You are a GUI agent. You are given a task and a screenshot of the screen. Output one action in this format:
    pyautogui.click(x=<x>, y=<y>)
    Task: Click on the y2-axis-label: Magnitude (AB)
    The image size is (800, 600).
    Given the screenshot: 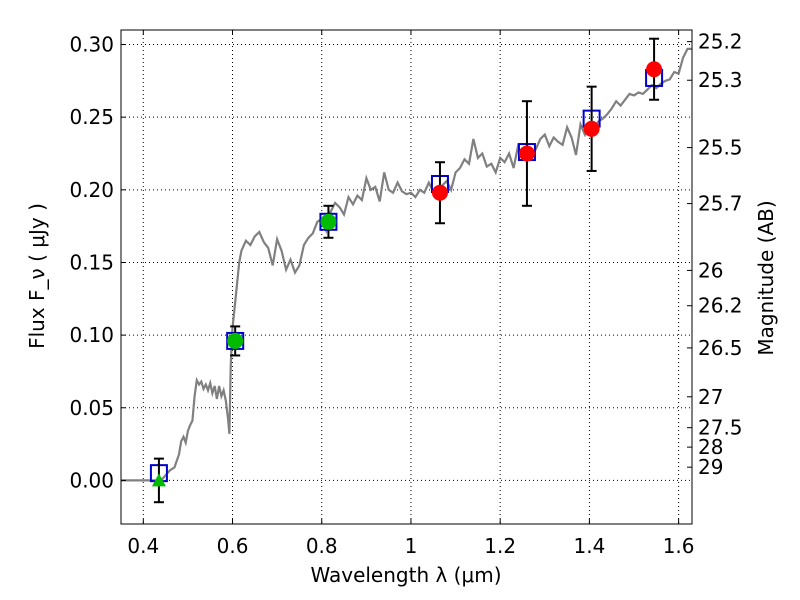 What is the action you would take?
    pyautogui.click(x=766, y=277)
    